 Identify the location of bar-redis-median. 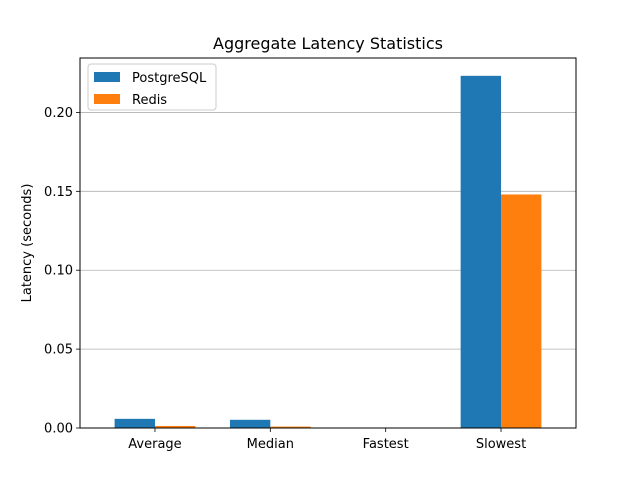
(290, 427).